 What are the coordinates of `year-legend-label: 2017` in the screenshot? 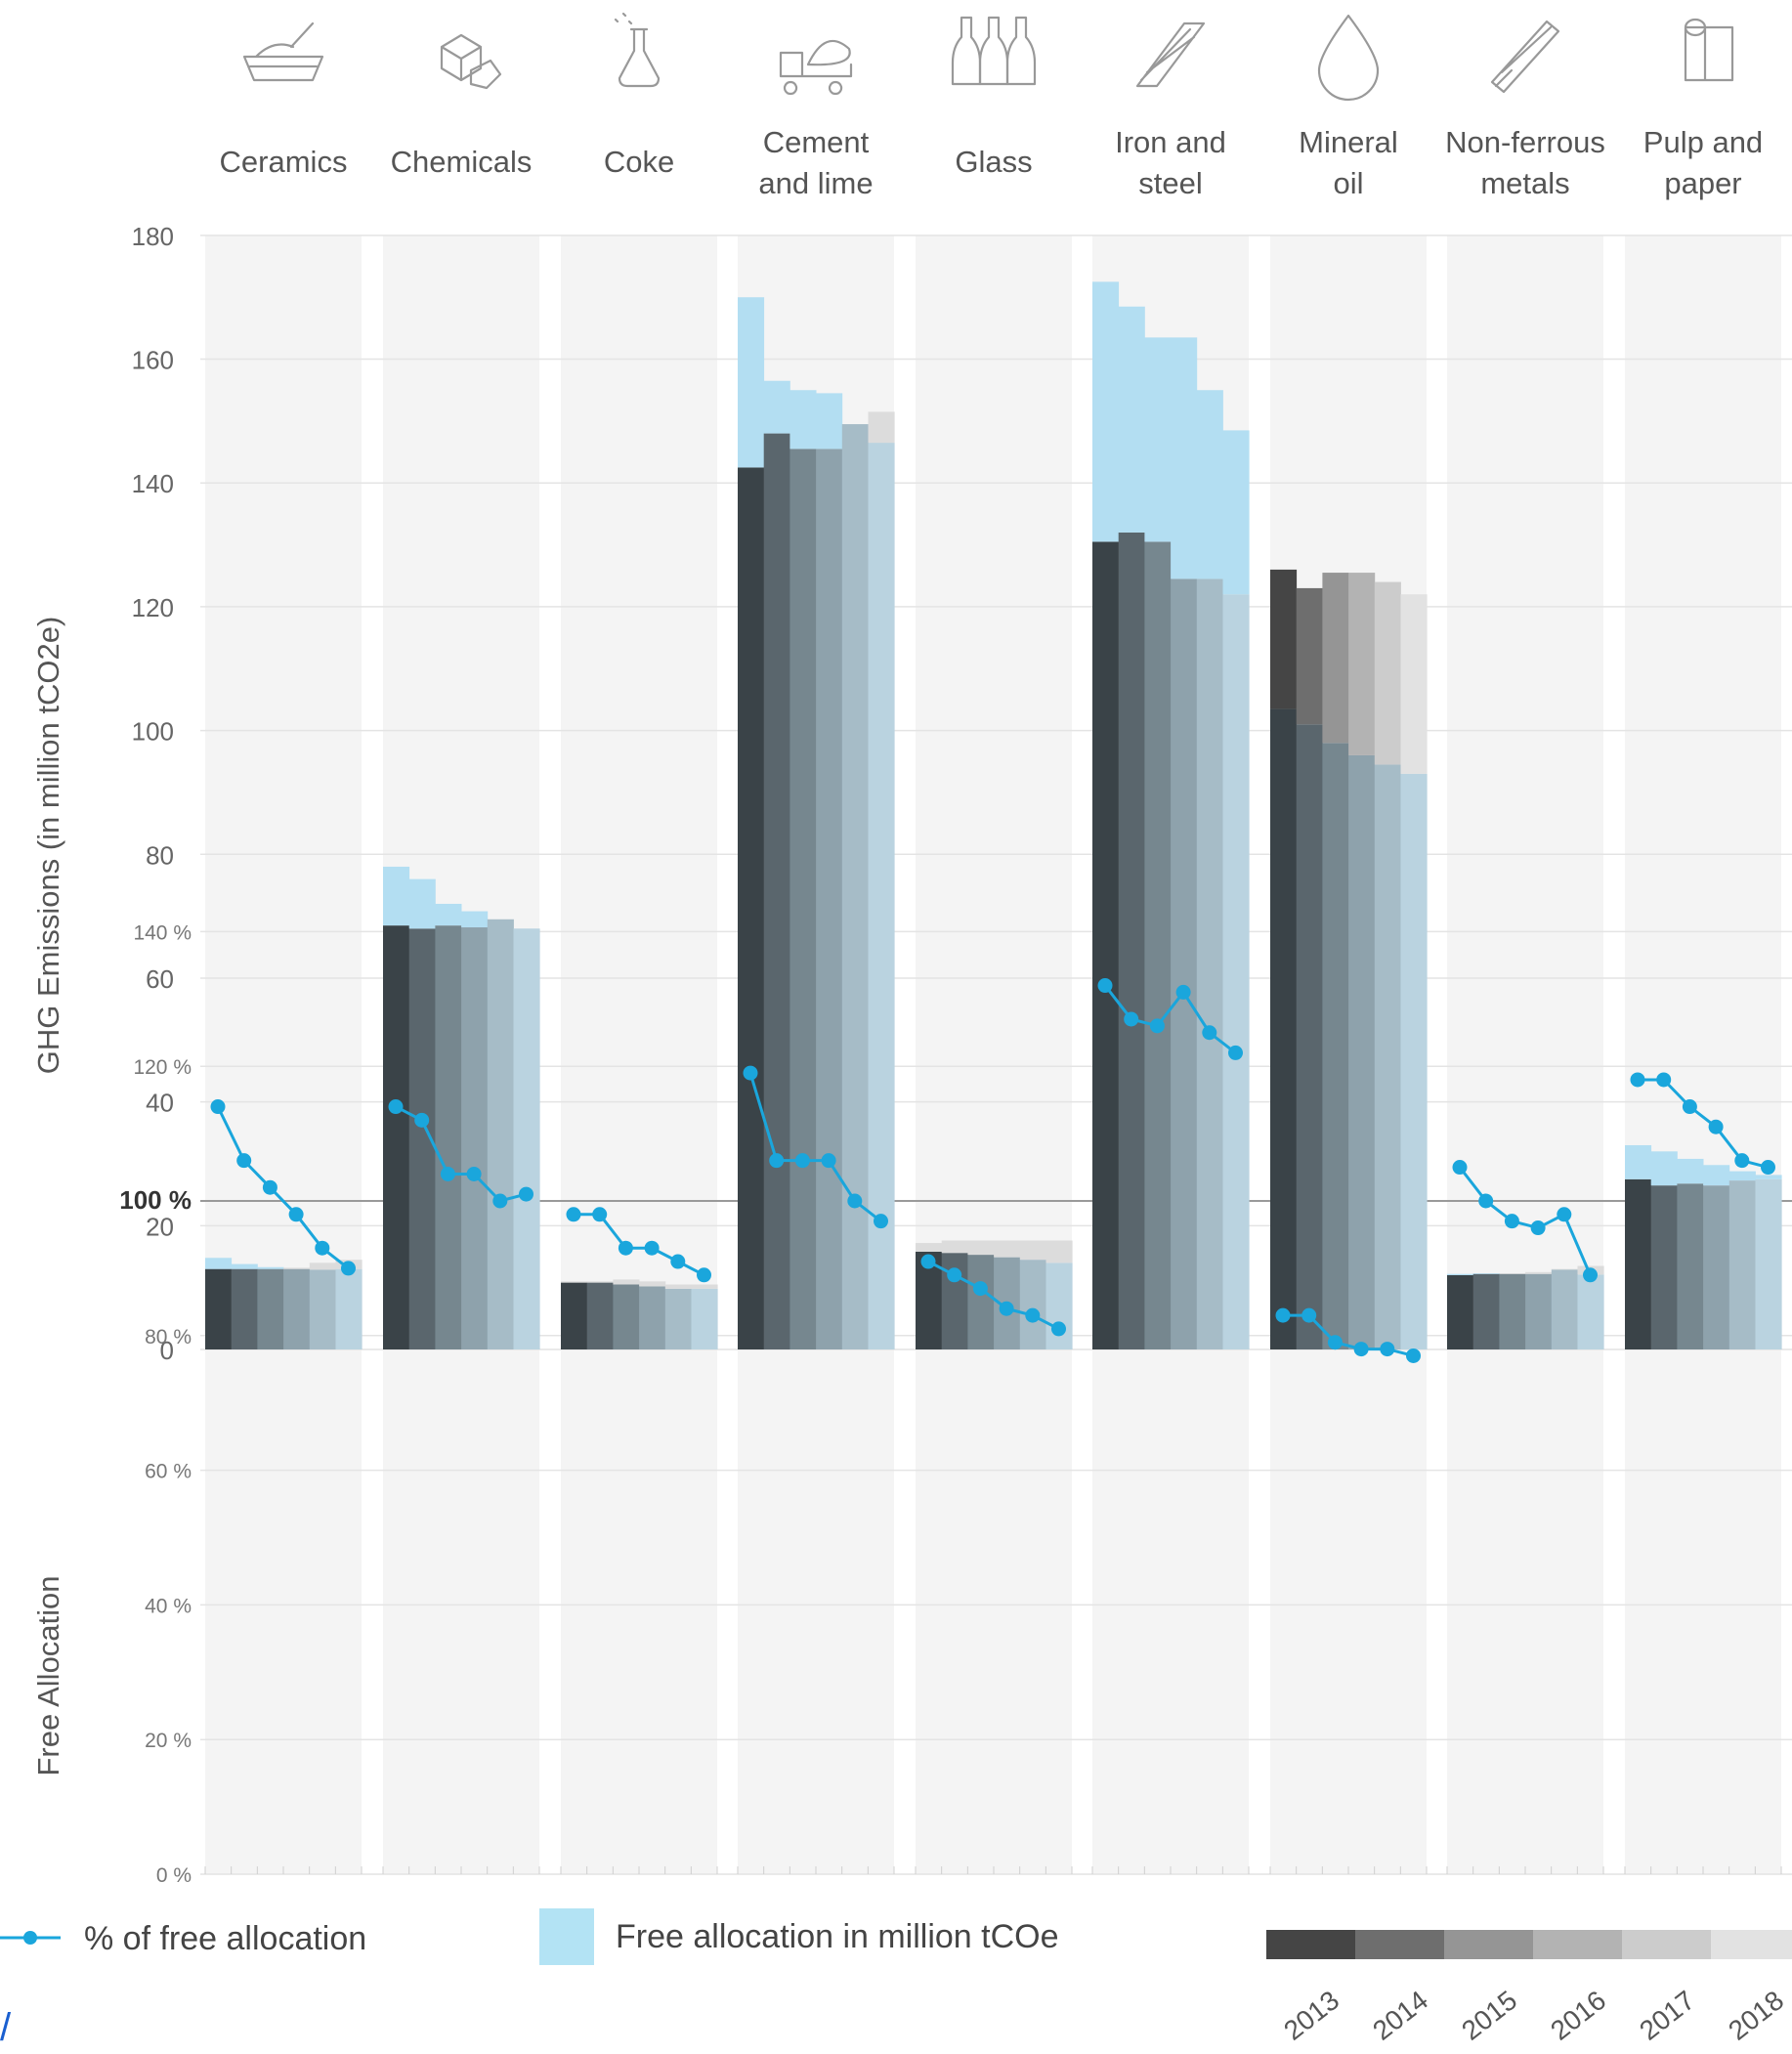 It's located at (1667, 2015).